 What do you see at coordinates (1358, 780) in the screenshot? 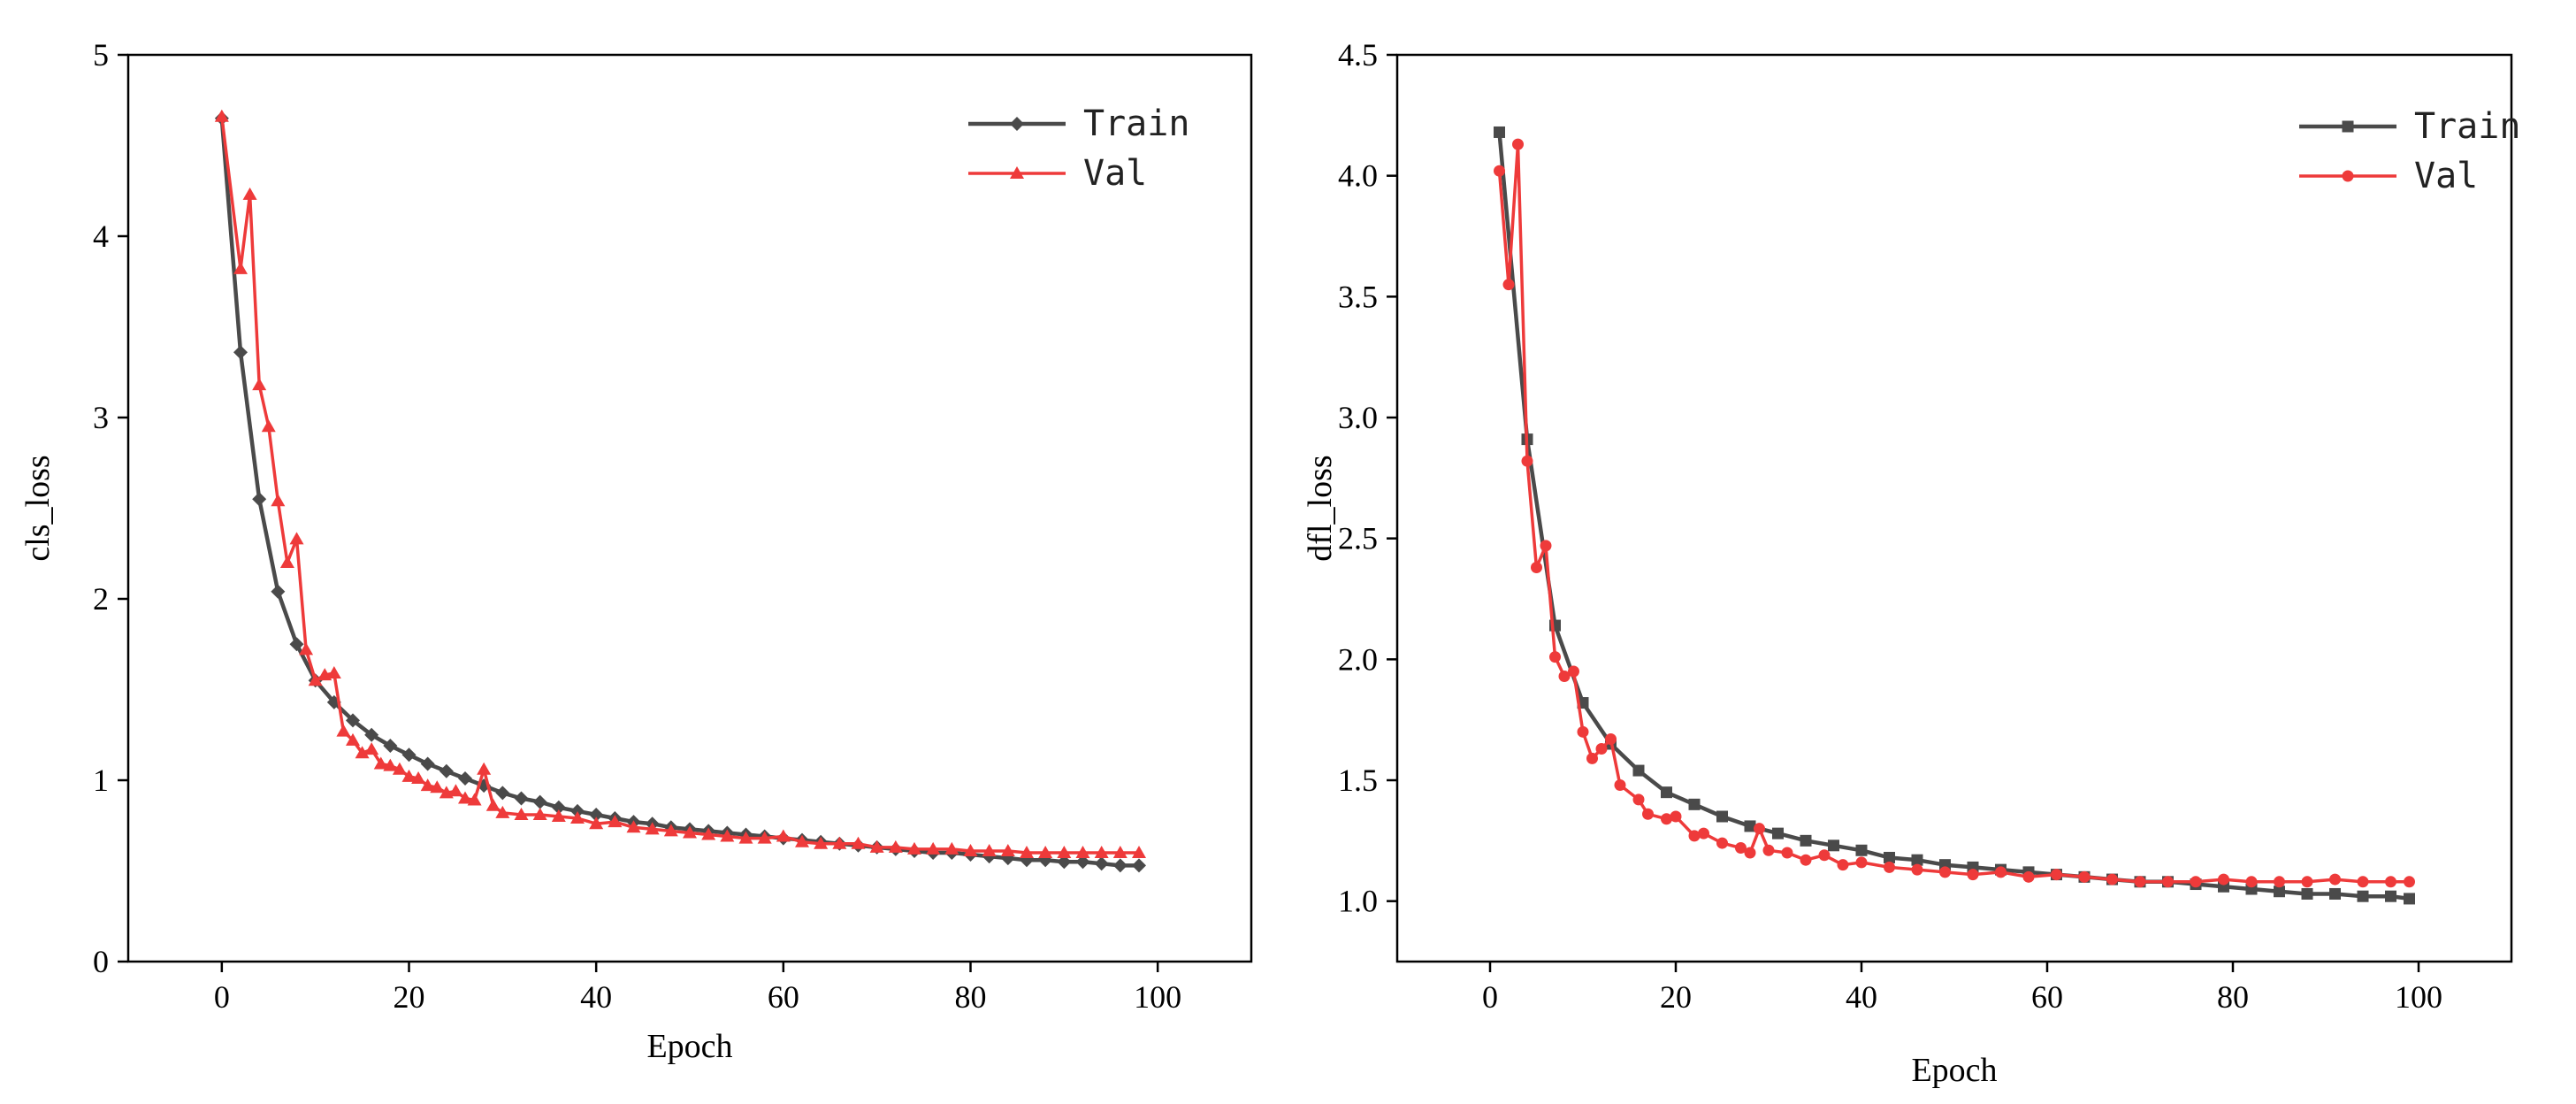
I see `y-tick-label: 1.5` at bounding box center [1358, 780].